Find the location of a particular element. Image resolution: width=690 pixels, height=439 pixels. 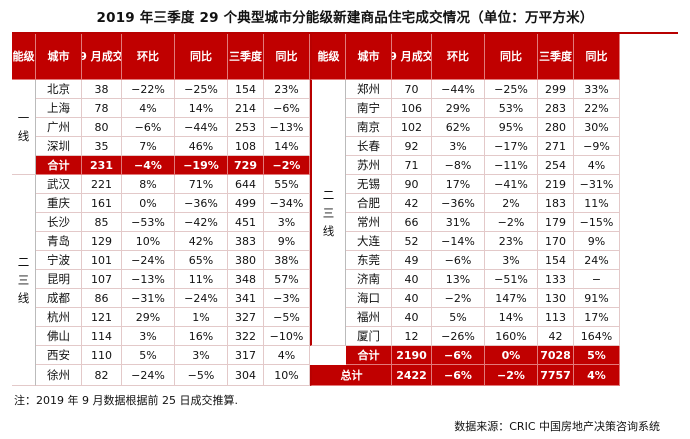

yoy-cell: 3% is located at coordinates (201, 355).